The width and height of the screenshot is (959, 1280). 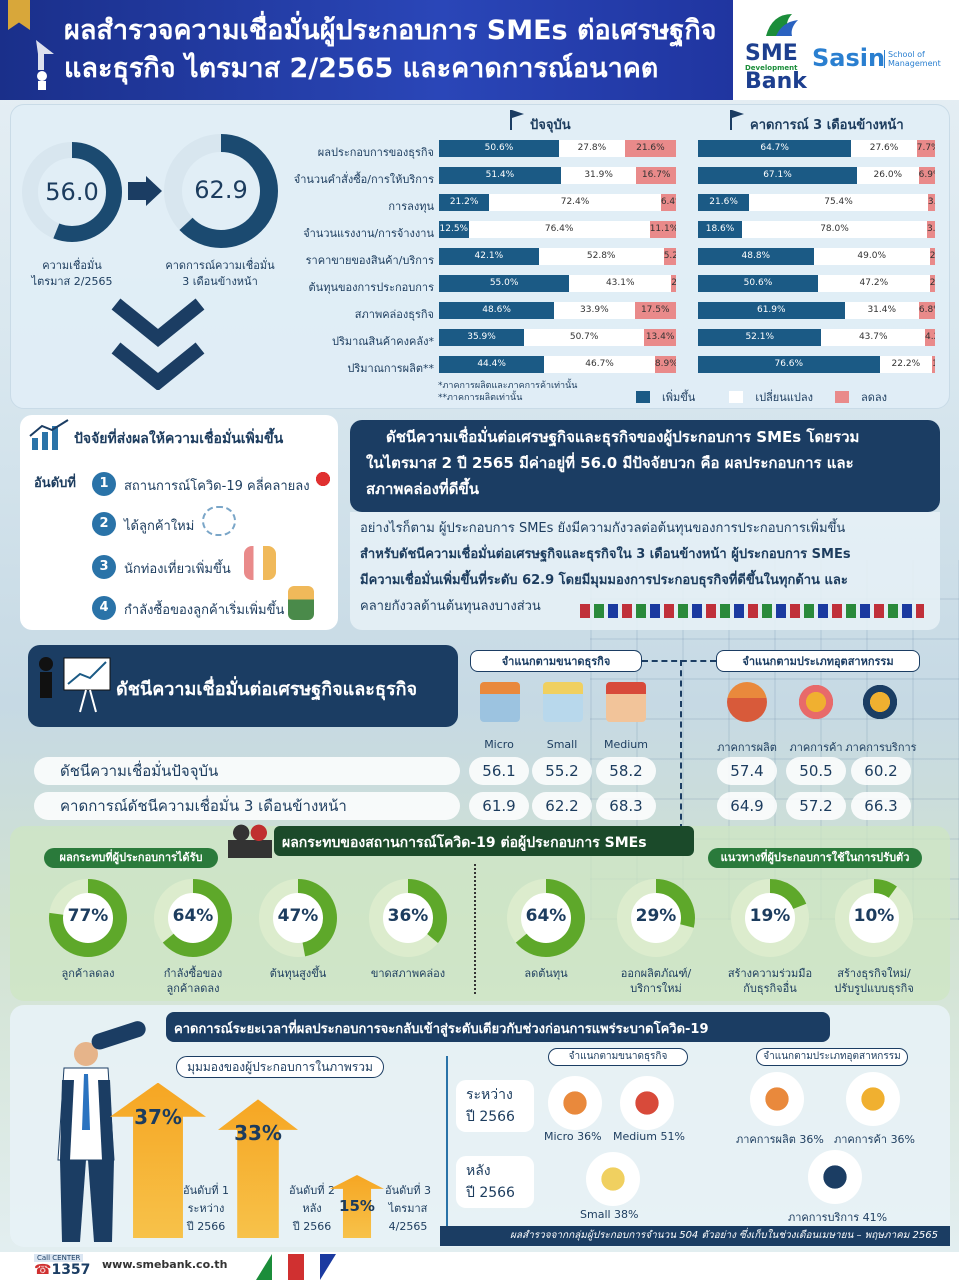 What do you see at coordinates (217, 486) in the screenshot?
I see `factor-1: สถานการณ์โควิด-19 คลี่คลายลง` at bounding box center [217, 486].